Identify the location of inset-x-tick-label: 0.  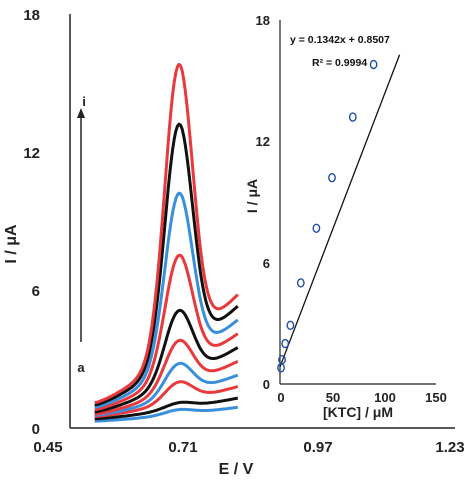
(280, 397).